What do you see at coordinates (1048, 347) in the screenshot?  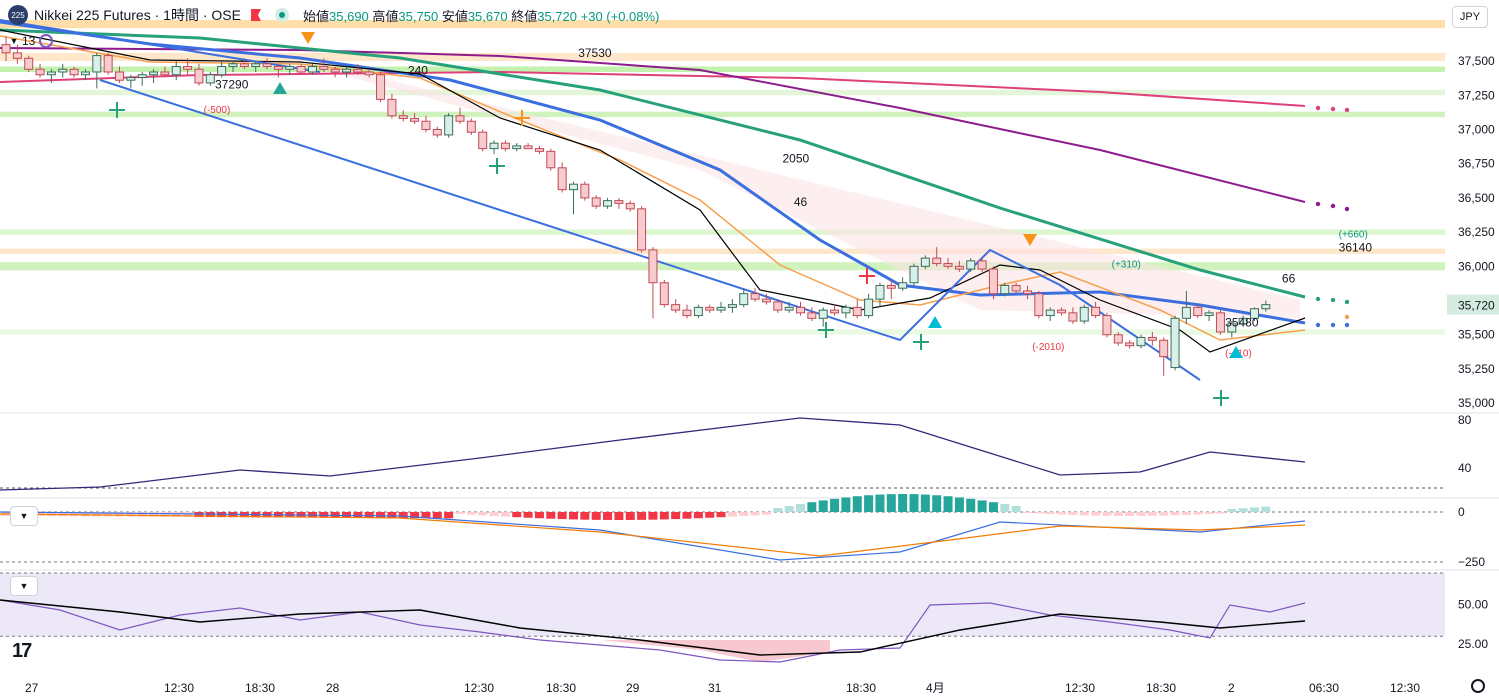 I see `price-annotation: (-2010)` at bounding box center [1048, 347].